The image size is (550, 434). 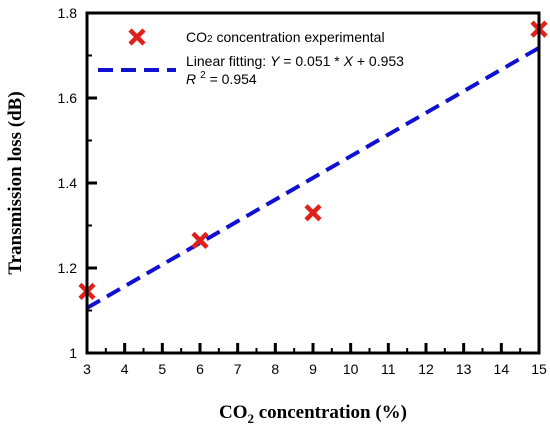 I want to click on legend-label-experimental: CO2 concentration experimental, so click(x=285, y=37).